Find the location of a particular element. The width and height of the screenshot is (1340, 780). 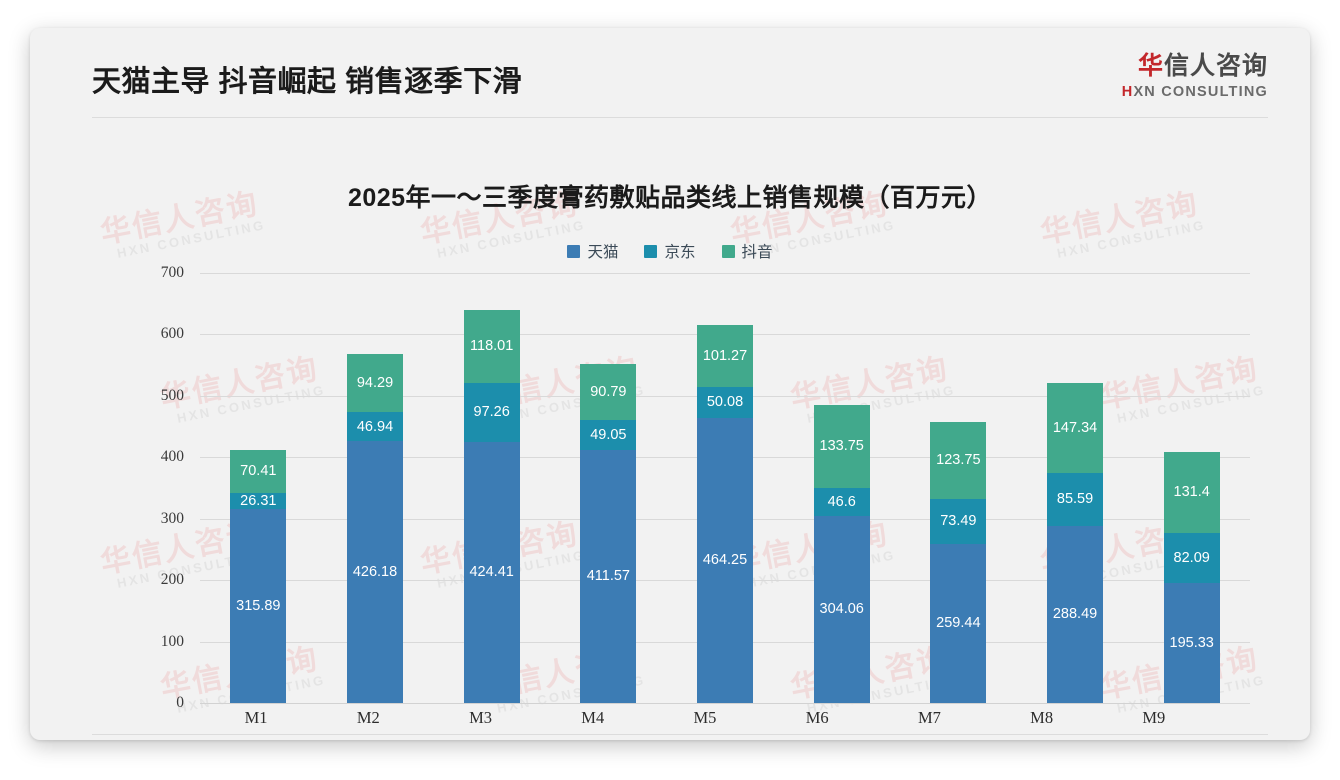

bar-segment-抖音: 94.29 is located at coordinates (375, 383).